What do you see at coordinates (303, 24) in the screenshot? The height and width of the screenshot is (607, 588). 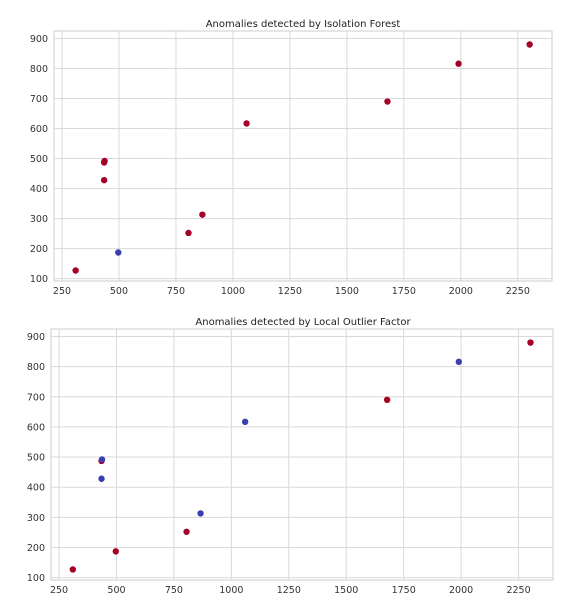 I see `chart-title: Anomalies detected by Isolation Forest` at bounding box center [303, 24].